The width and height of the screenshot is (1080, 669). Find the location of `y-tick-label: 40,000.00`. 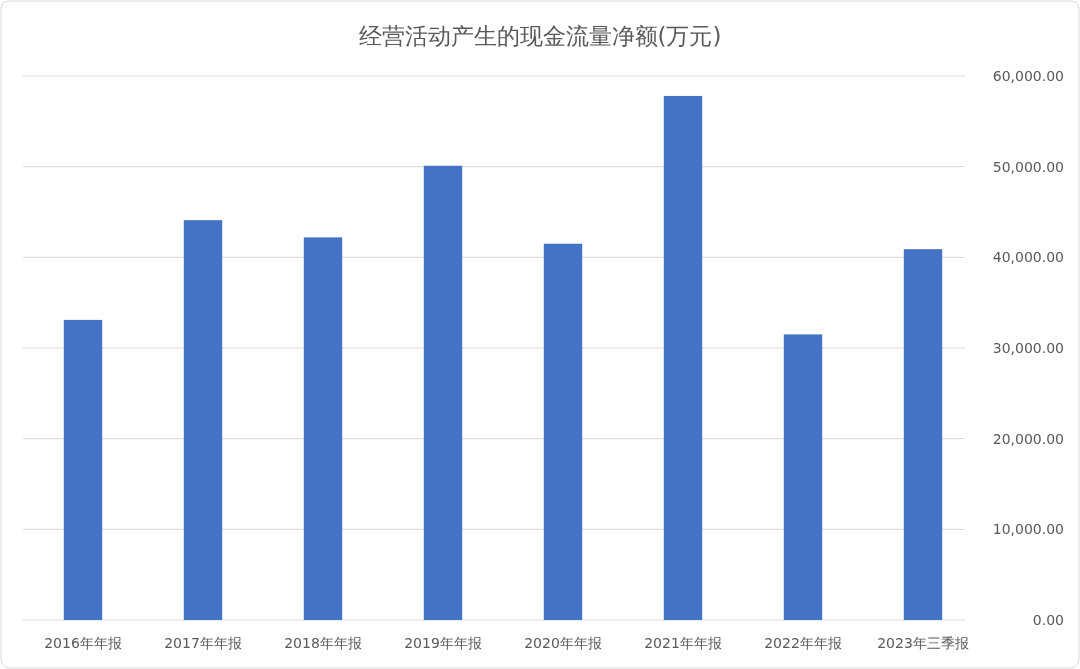

y-tick-label: 40,000.00 is located at coordinates (1028, 257).